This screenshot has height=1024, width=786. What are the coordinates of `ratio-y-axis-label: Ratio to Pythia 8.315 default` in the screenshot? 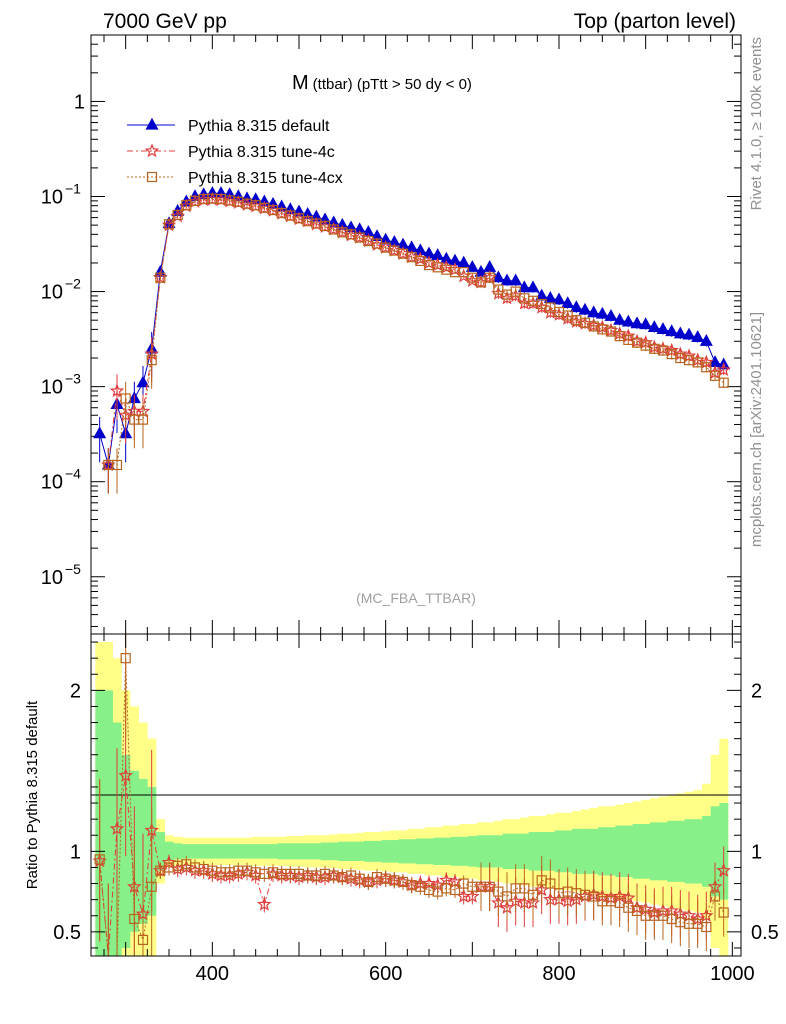 It's located at (32, 794).